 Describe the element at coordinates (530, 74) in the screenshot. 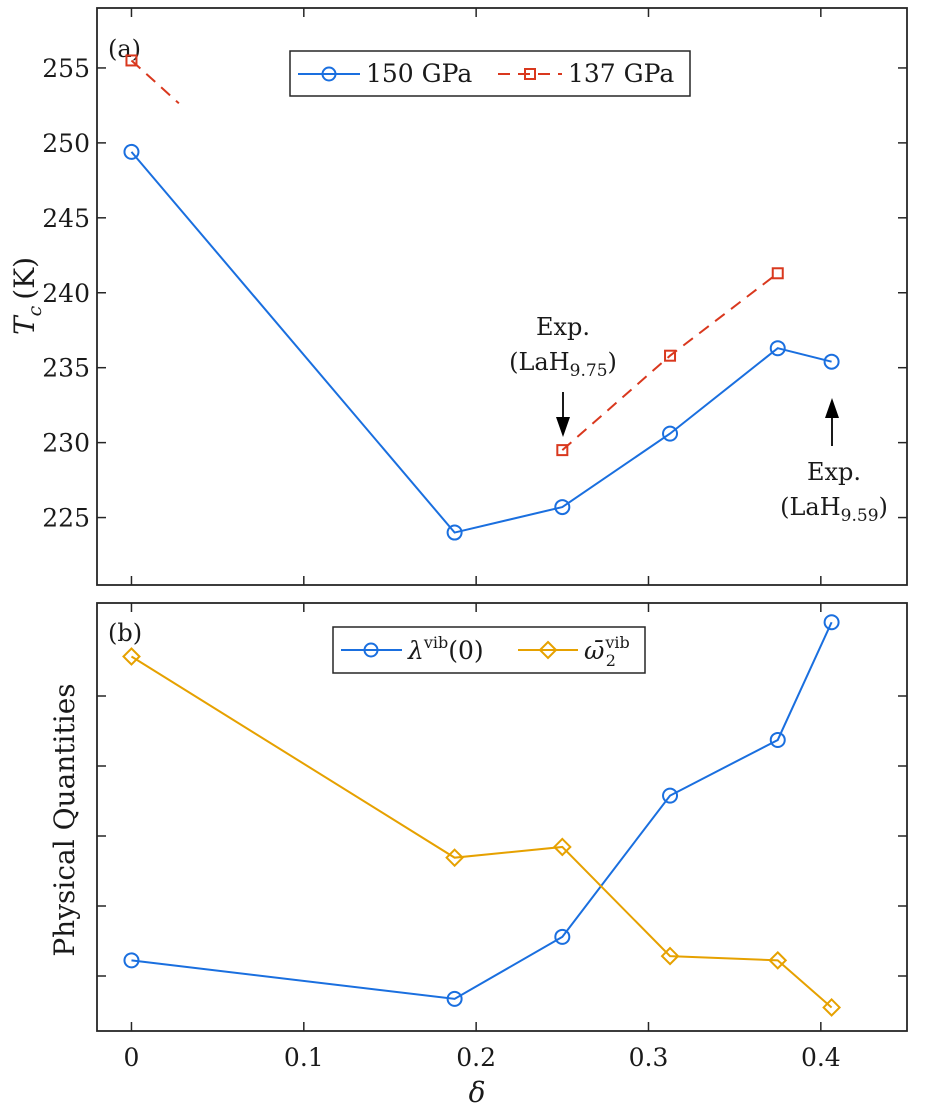

I see `legend-137gpa-marker` at that location.